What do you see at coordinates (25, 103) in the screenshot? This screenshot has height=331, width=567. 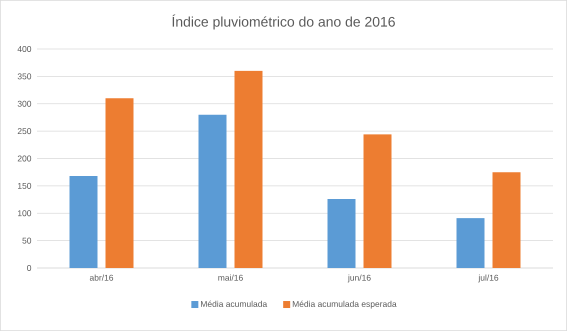 I see `y-tick-label: 300` at bounding box center [25, 103].